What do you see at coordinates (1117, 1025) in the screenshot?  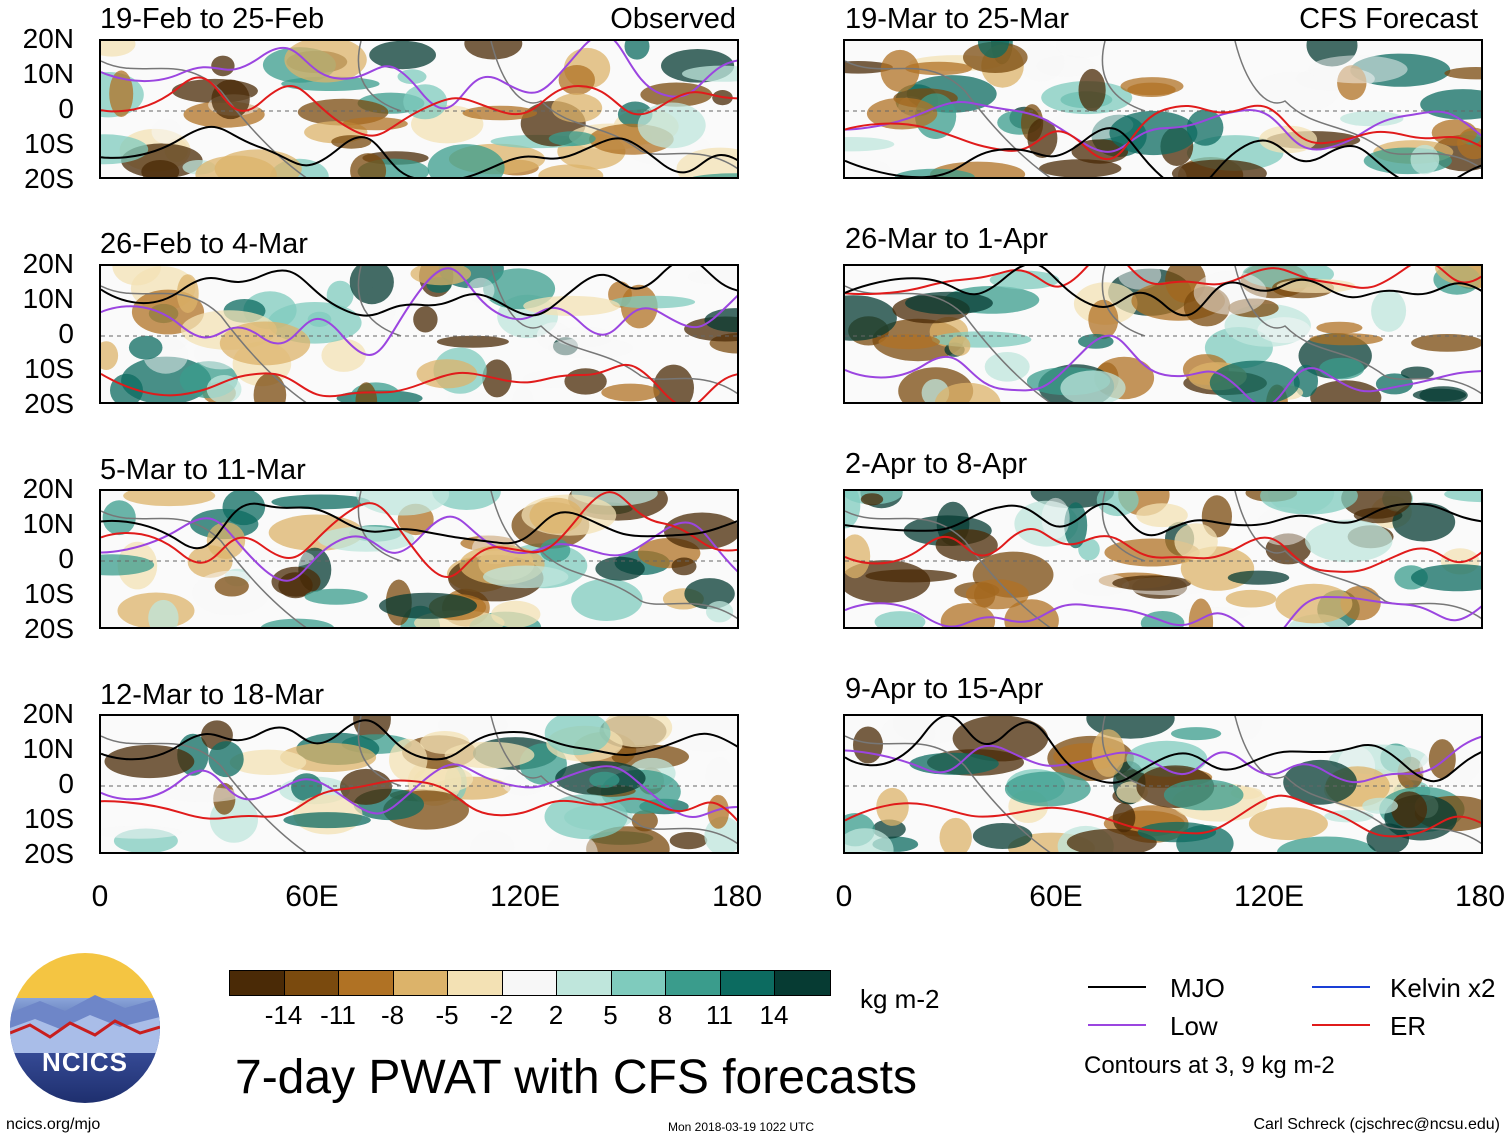 I see `legend-line-low` at bounding box center [1117, 1025].